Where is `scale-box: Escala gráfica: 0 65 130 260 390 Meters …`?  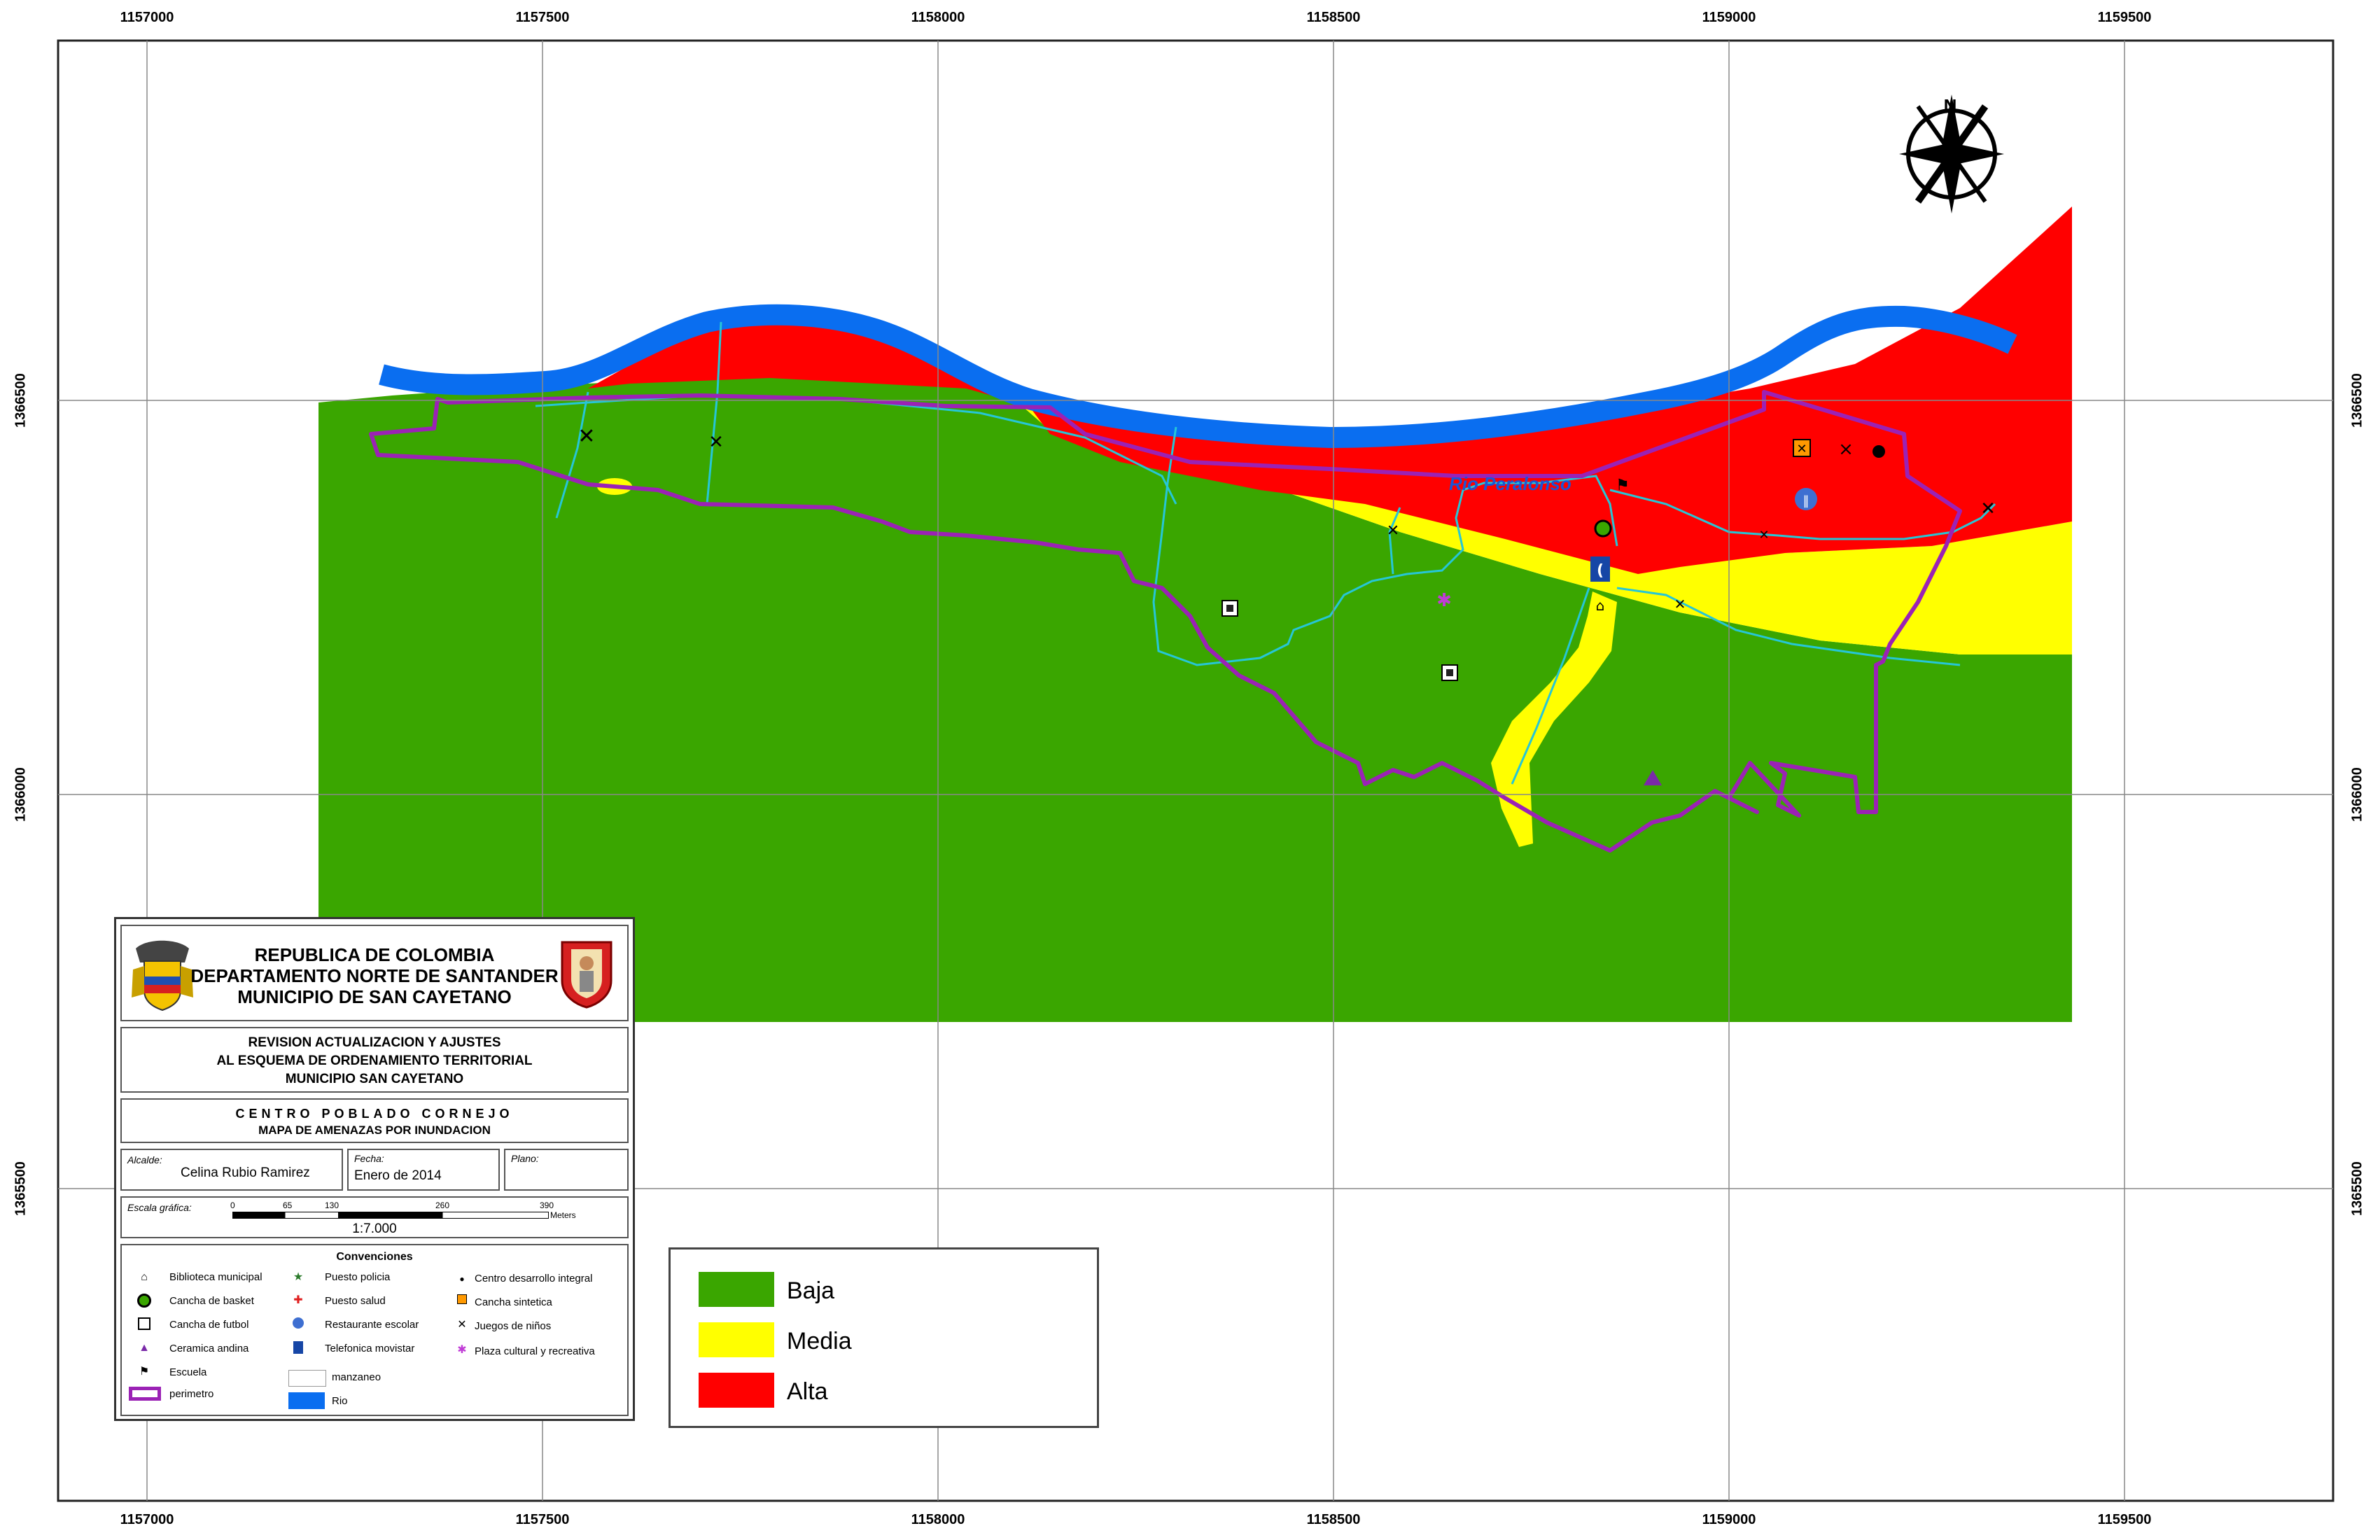
scale-box: Escala gráfica: 0 65 130 260 390 Meters … is located at coordinates (374, 1217).